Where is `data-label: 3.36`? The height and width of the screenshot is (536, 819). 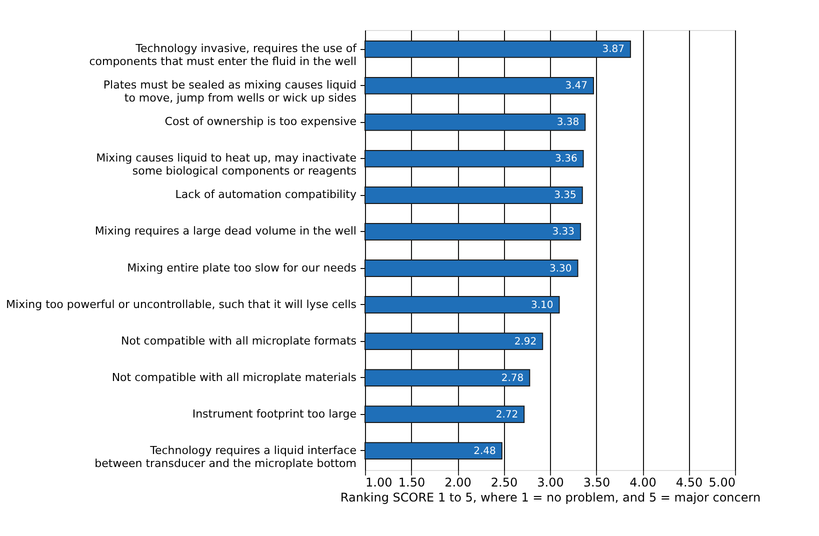
data-label: 3.36 is located at coordinates (566, 159).